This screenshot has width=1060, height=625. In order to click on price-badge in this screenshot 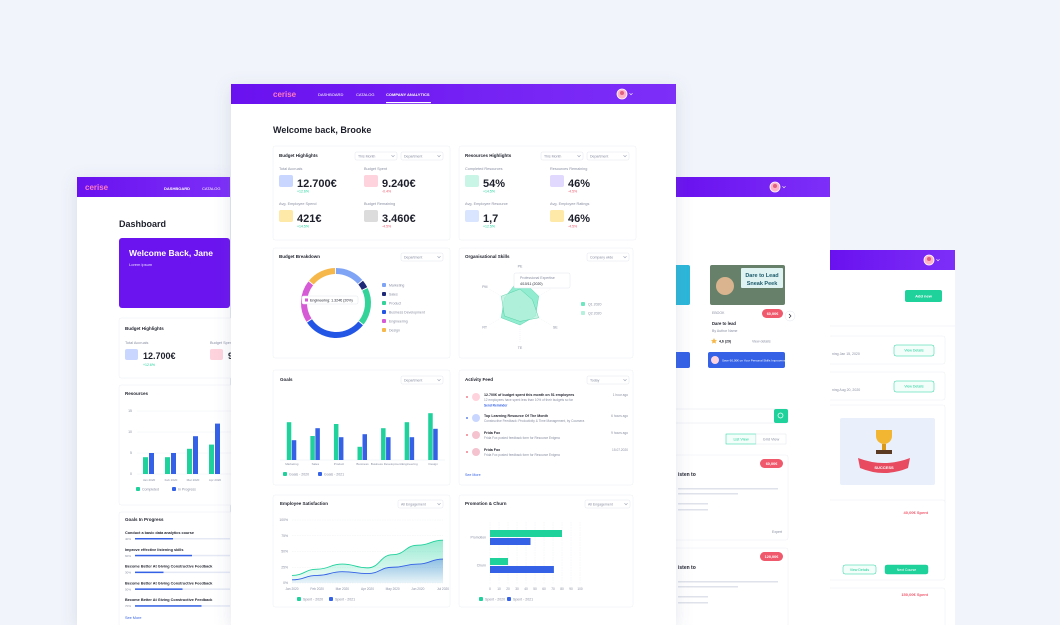, I will do `click(772, 313)`.